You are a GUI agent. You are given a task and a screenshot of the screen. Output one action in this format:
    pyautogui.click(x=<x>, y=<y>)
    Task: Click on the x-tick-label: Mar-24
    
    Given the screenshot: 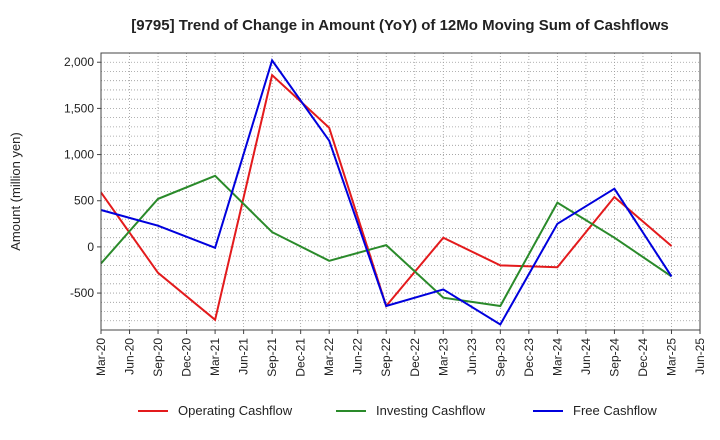 What is the action you would take?
    pyautogui.click(x=557, y=357)
    